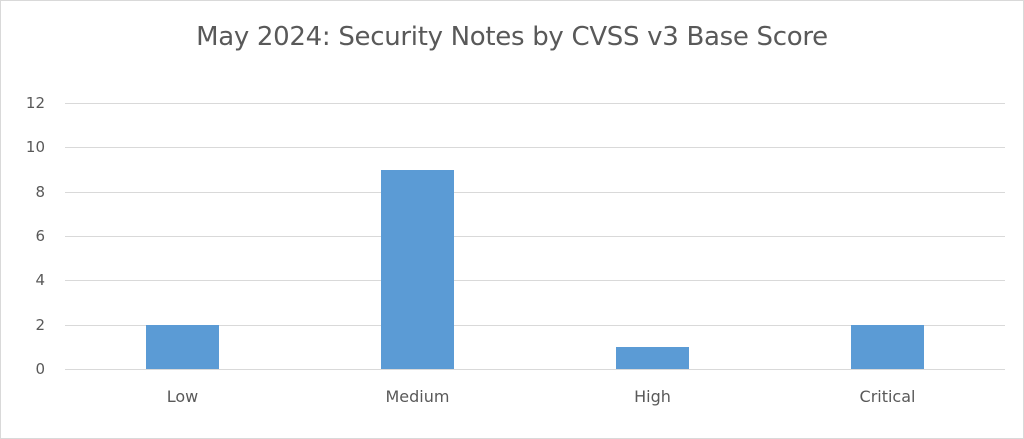  Describe the element at coordinates (40, 369) in the screenshot. I see `y-tick-label: 0` at that location.